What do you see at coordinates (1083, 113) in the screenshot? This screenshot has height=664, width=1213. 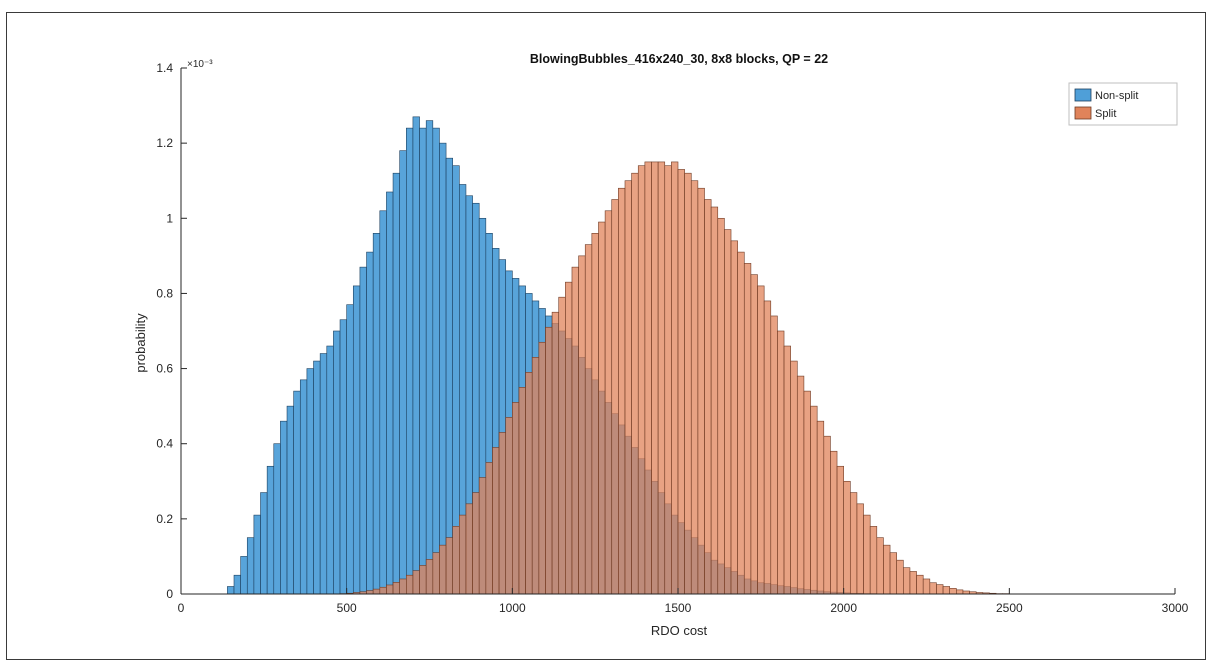 I see `legend-swatch-split` at bounding box center [1083, 113].